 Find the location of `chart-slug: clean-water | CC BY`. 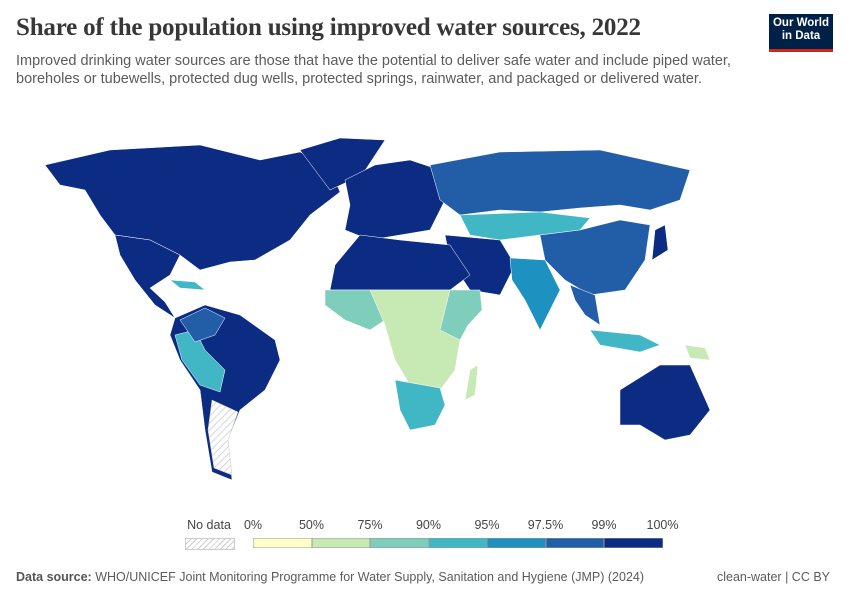

chart-slug: clean-water | CC BY is located at coordinates (773, 577).